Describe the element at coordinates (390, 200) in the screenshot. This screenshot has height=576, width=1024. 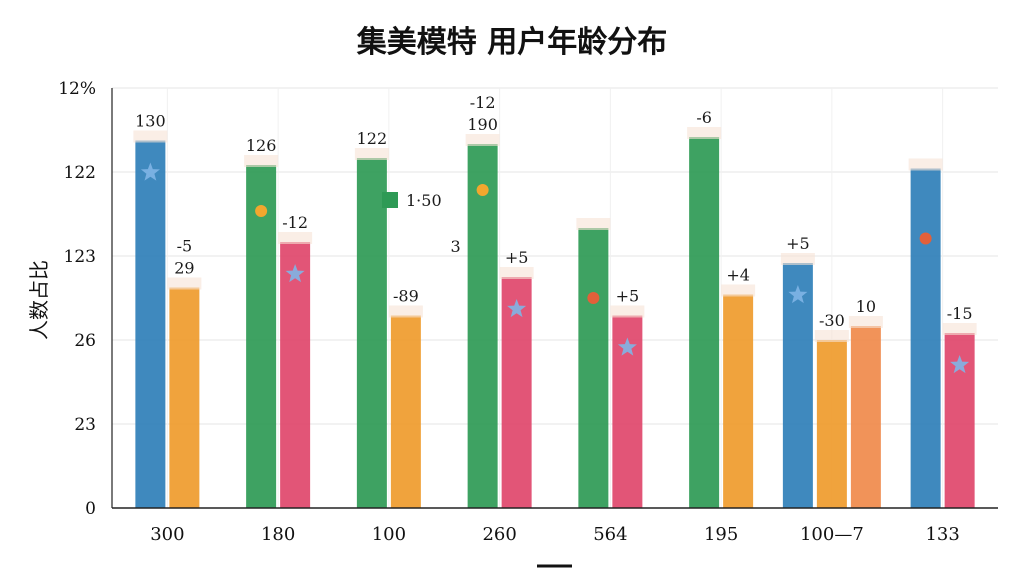
I see `legend-swatch` at that location.